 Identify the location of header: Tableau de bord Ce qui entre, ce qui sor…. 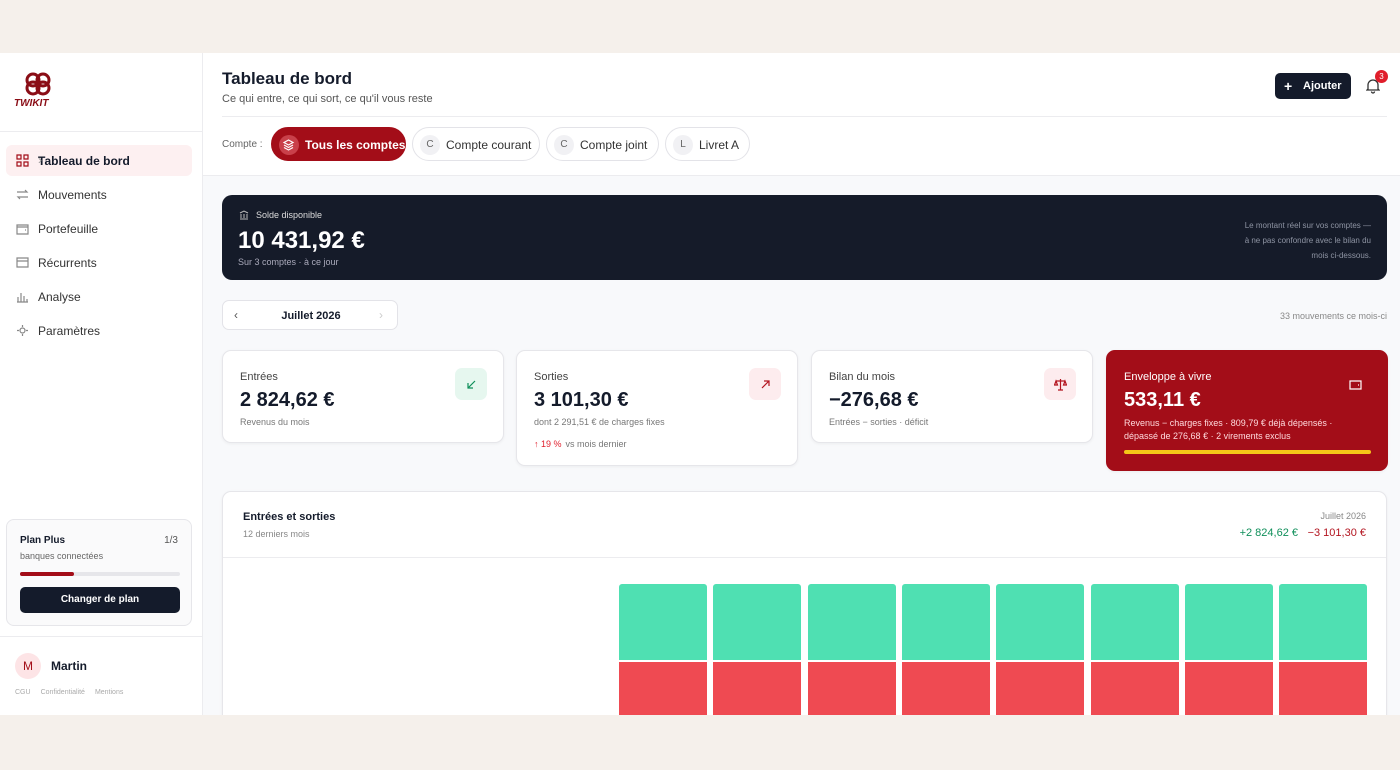
(801, 114).